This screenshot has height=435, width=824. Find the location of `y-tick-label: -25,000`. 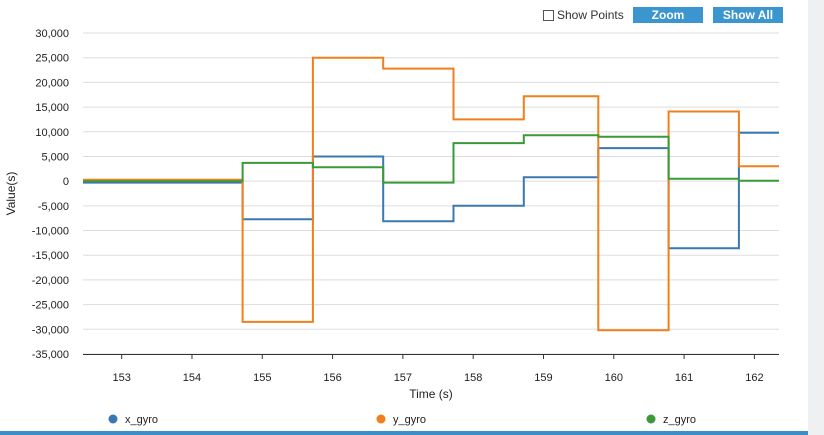

y-tick-label: -25,000 is located at coordinates (50, 306).